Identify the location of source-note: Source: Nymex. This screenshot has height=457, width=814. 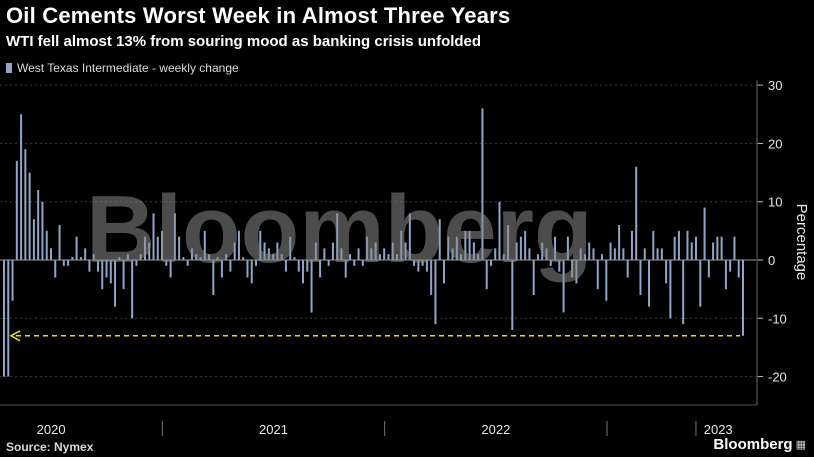
(50, 447).